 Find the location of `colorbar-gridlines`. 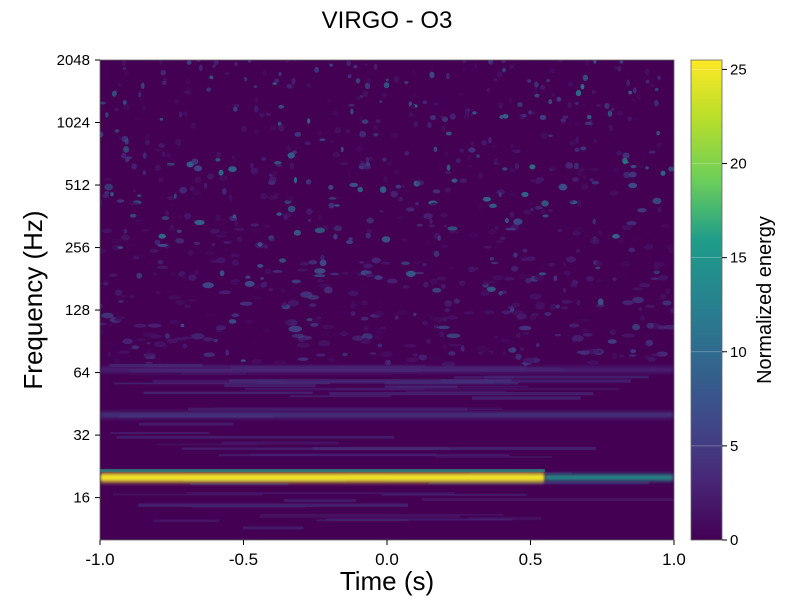

colorbar-gridlines is located at coordinates (706, 258).